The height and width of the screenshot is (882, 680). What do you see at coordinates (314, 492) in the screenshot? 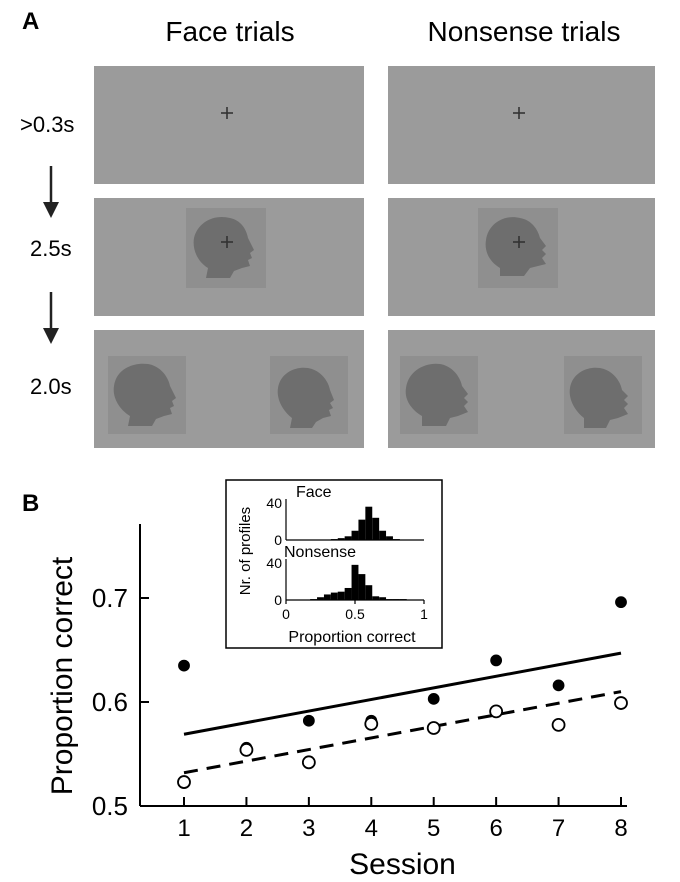
I see `inset-panel-title: Face` at bounding box center [314, 492].